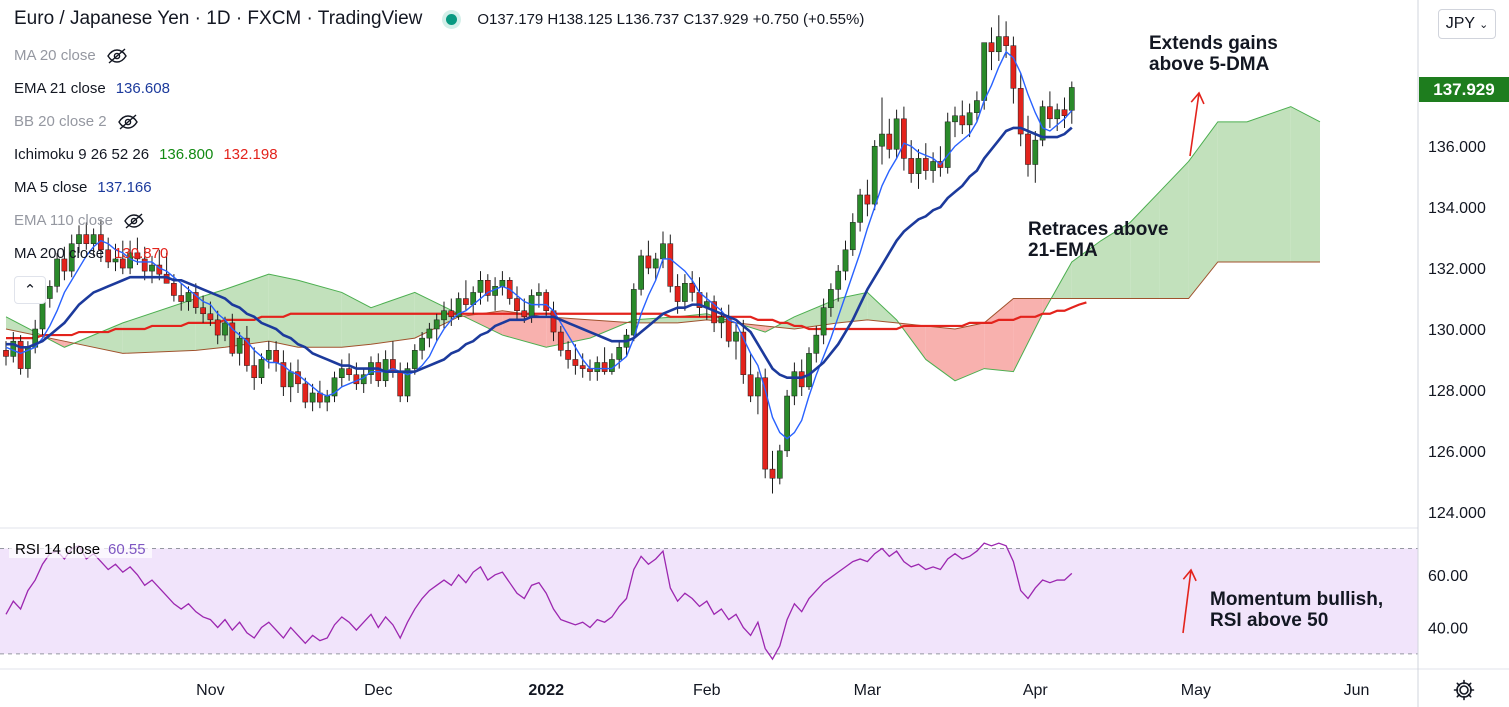 The image size is (1509, 707). What do you see at coordinates (1213, 43) in the screenshot?
I see `annotation-line: Extends gains` at bounding box center [1213, 43].